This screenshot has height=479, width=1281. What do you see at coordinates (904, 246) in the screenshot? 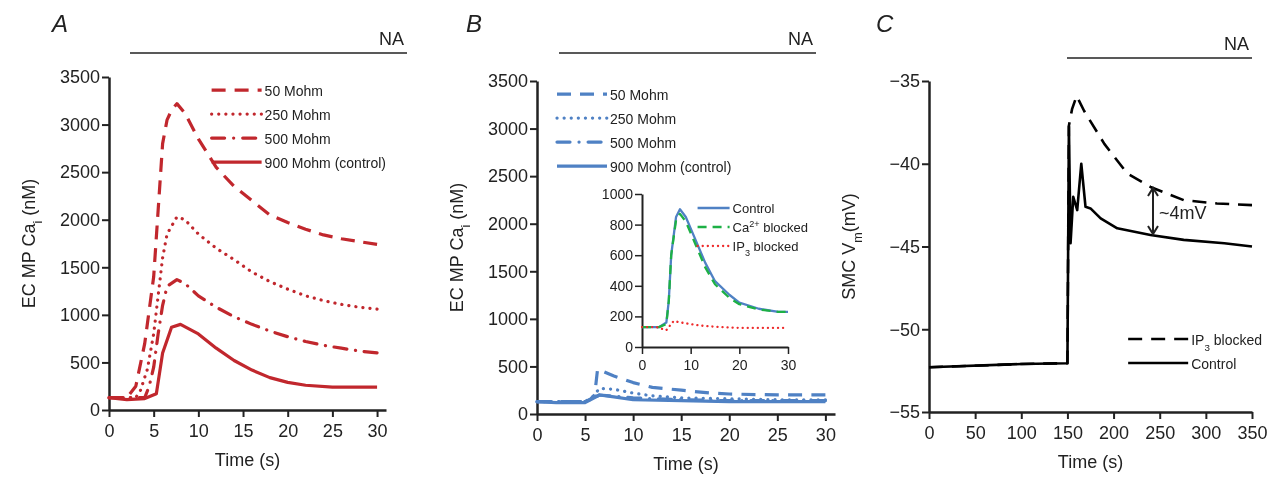
I see `y-tick-label: −45` at bounding box center [904, 246].